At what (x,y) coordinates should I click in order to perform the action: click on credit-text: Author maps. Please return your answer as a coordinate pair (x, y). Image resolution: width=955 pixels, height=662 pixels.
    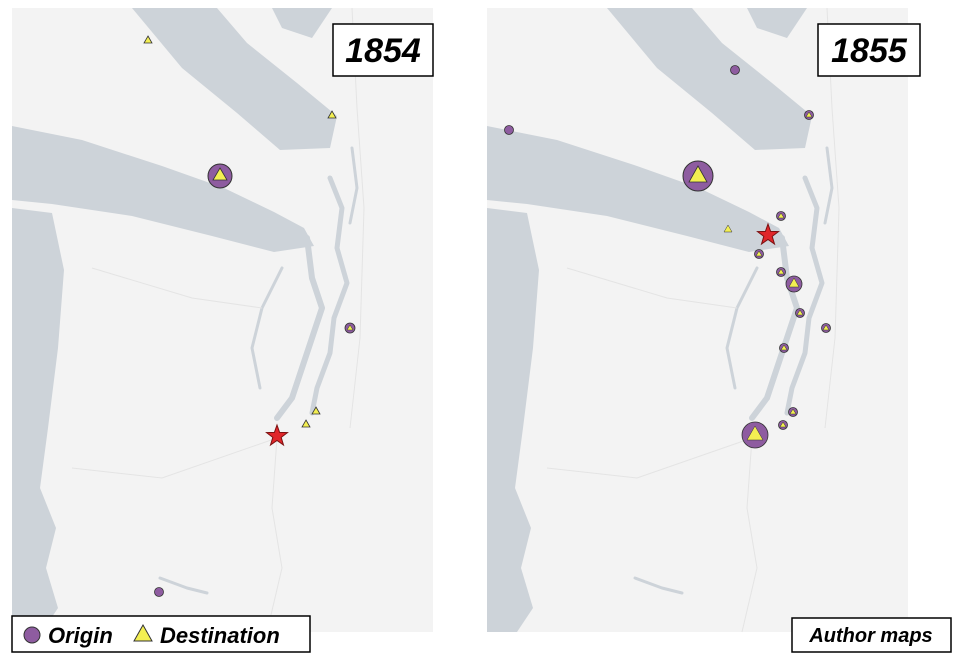
    Looking at the image, I should click on (870, 636).